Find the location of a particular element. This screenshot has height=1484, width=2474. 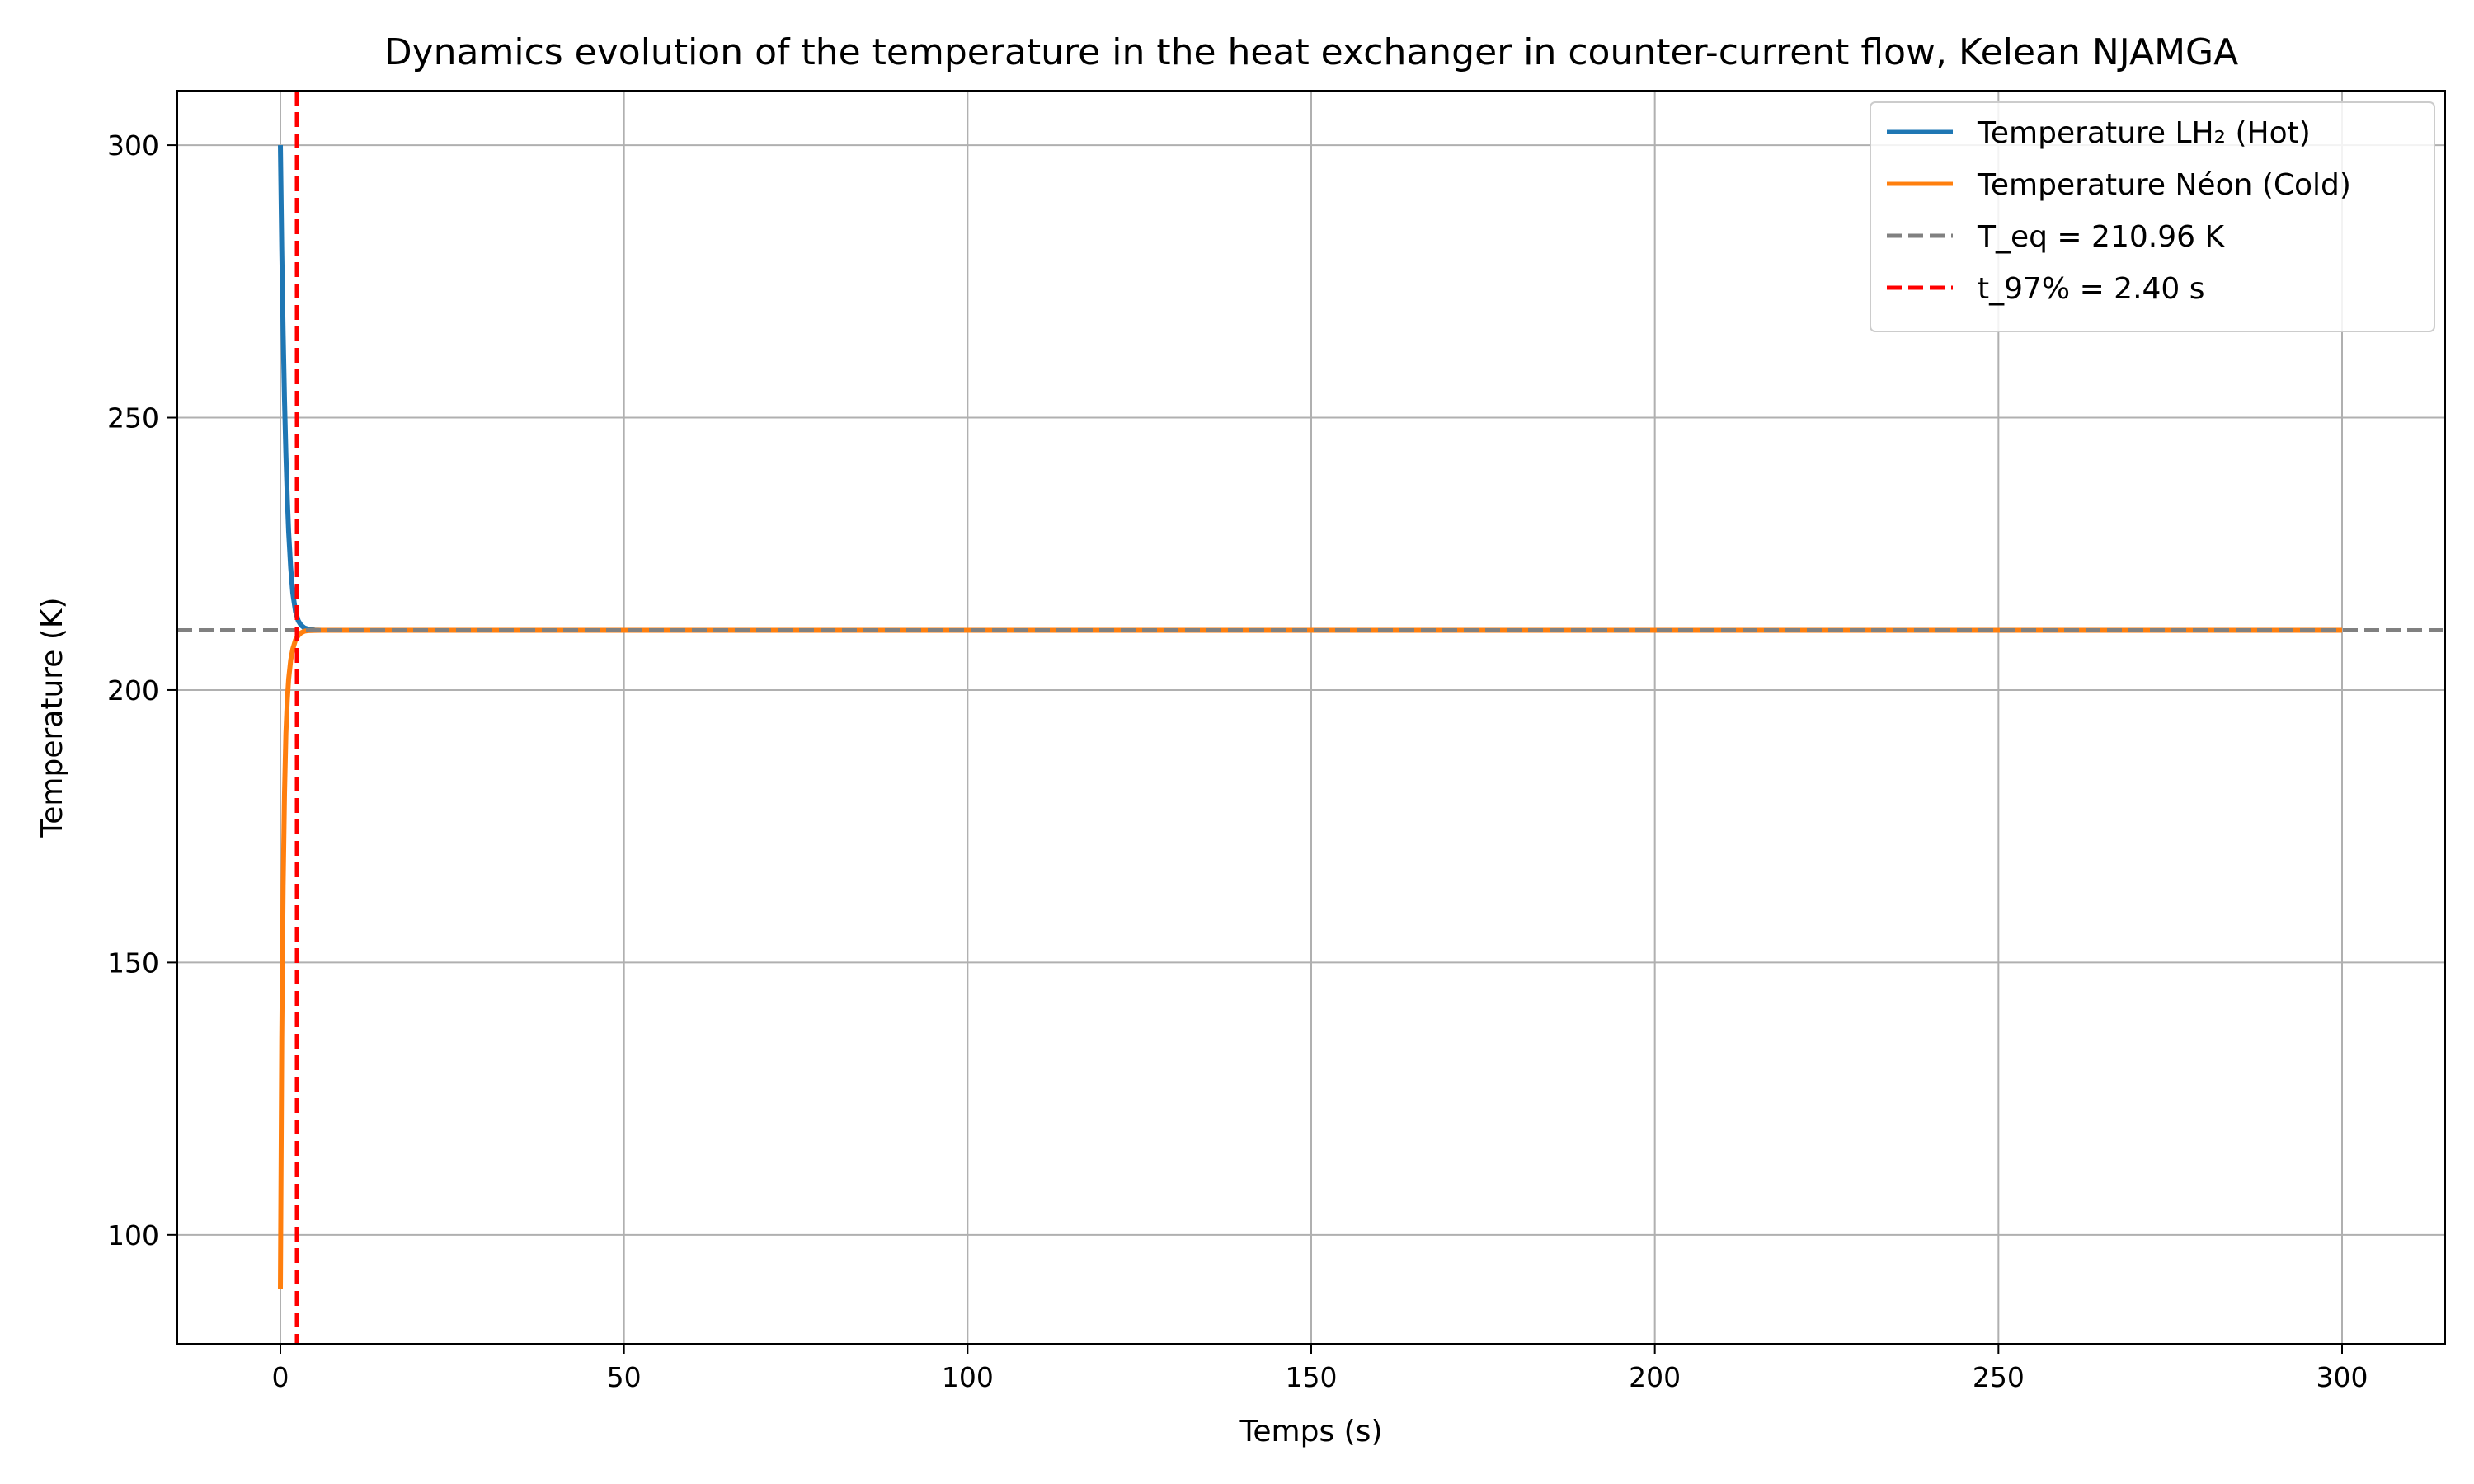

y-tick-label: 300 is located at coordinates (133, 145).